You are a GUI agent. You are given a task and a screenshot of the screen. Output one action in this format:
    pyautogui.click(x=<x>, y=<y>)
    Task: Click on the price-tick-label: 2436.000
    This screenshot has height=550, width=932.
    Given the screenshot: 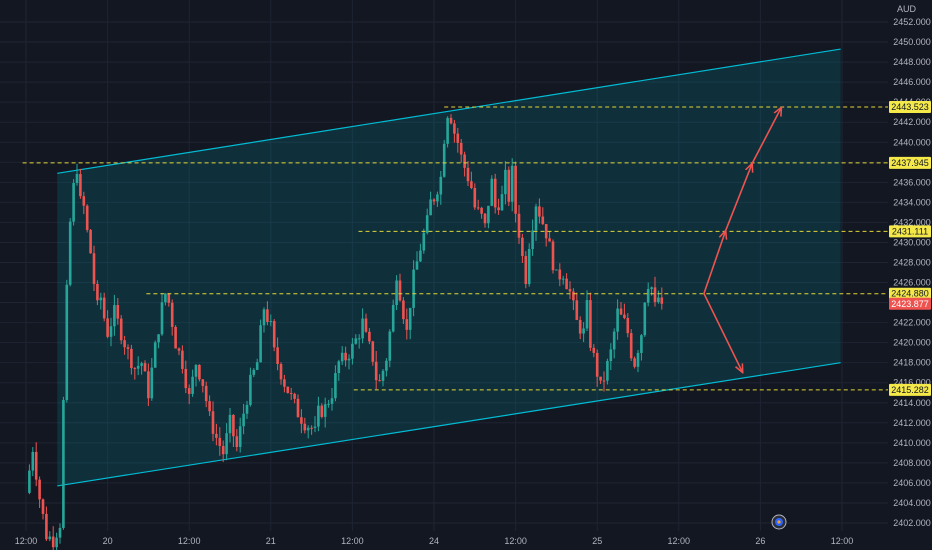 What is the action you would take?
    pyautogui.click(x=912, y=182)
    